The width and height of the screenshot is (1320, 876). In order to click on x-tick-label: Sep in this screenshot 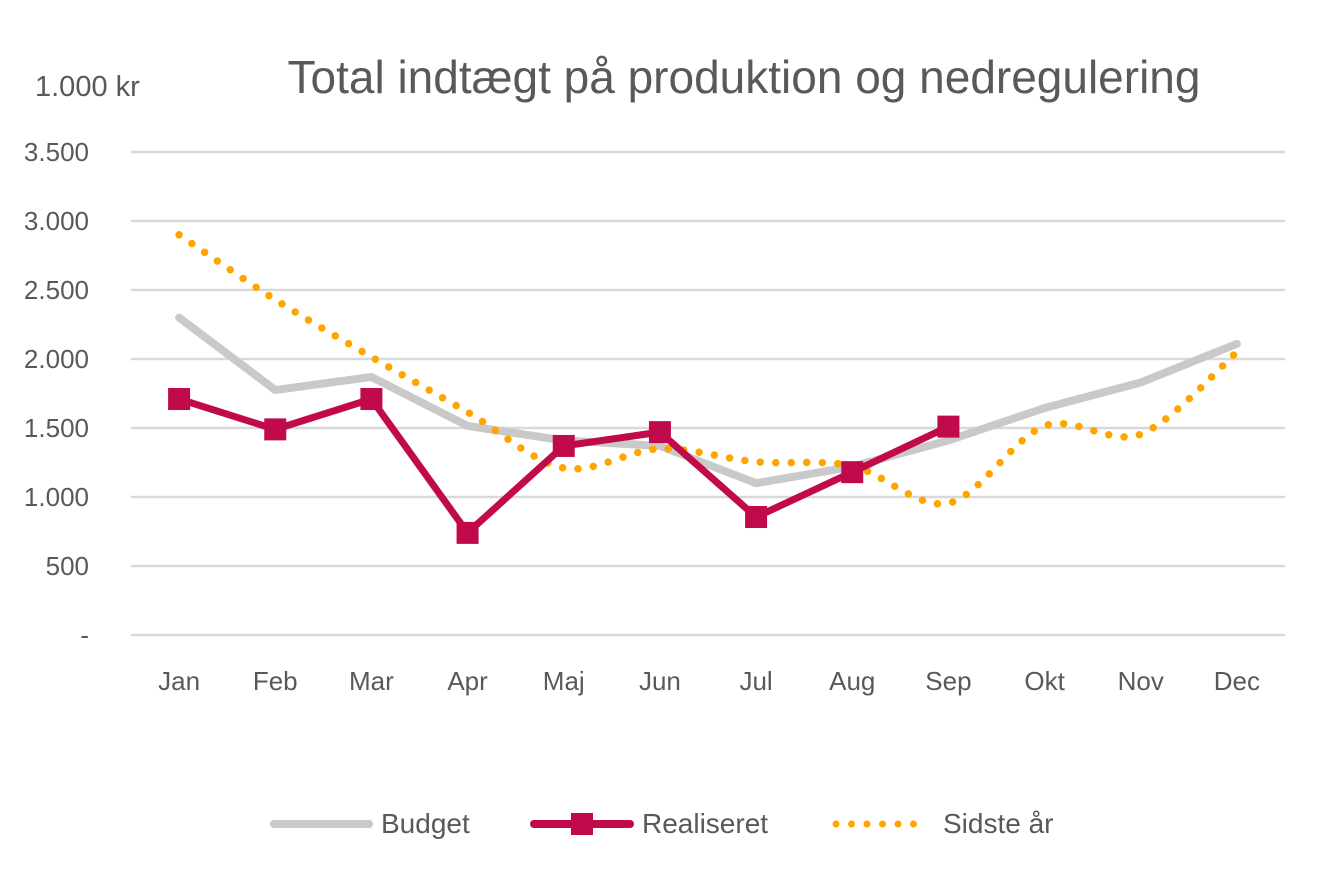, I will do `click(948, 681)`.